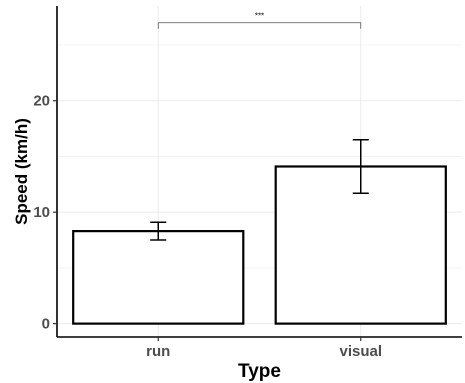 The height and width of the screenshot is (383, 465). What do you see at coordinates (41, 101) in the screenshot?
I see `y-tick-label: 20` at bounding box center [41, 101].